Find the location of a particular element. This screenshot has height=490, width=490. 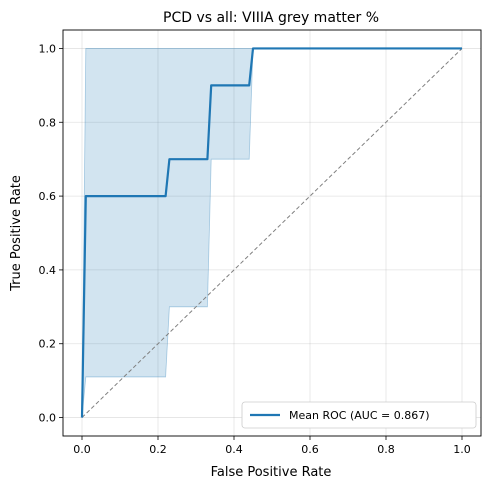

y-axis-label: True Positive Rate is located at coordinates (16, 233).